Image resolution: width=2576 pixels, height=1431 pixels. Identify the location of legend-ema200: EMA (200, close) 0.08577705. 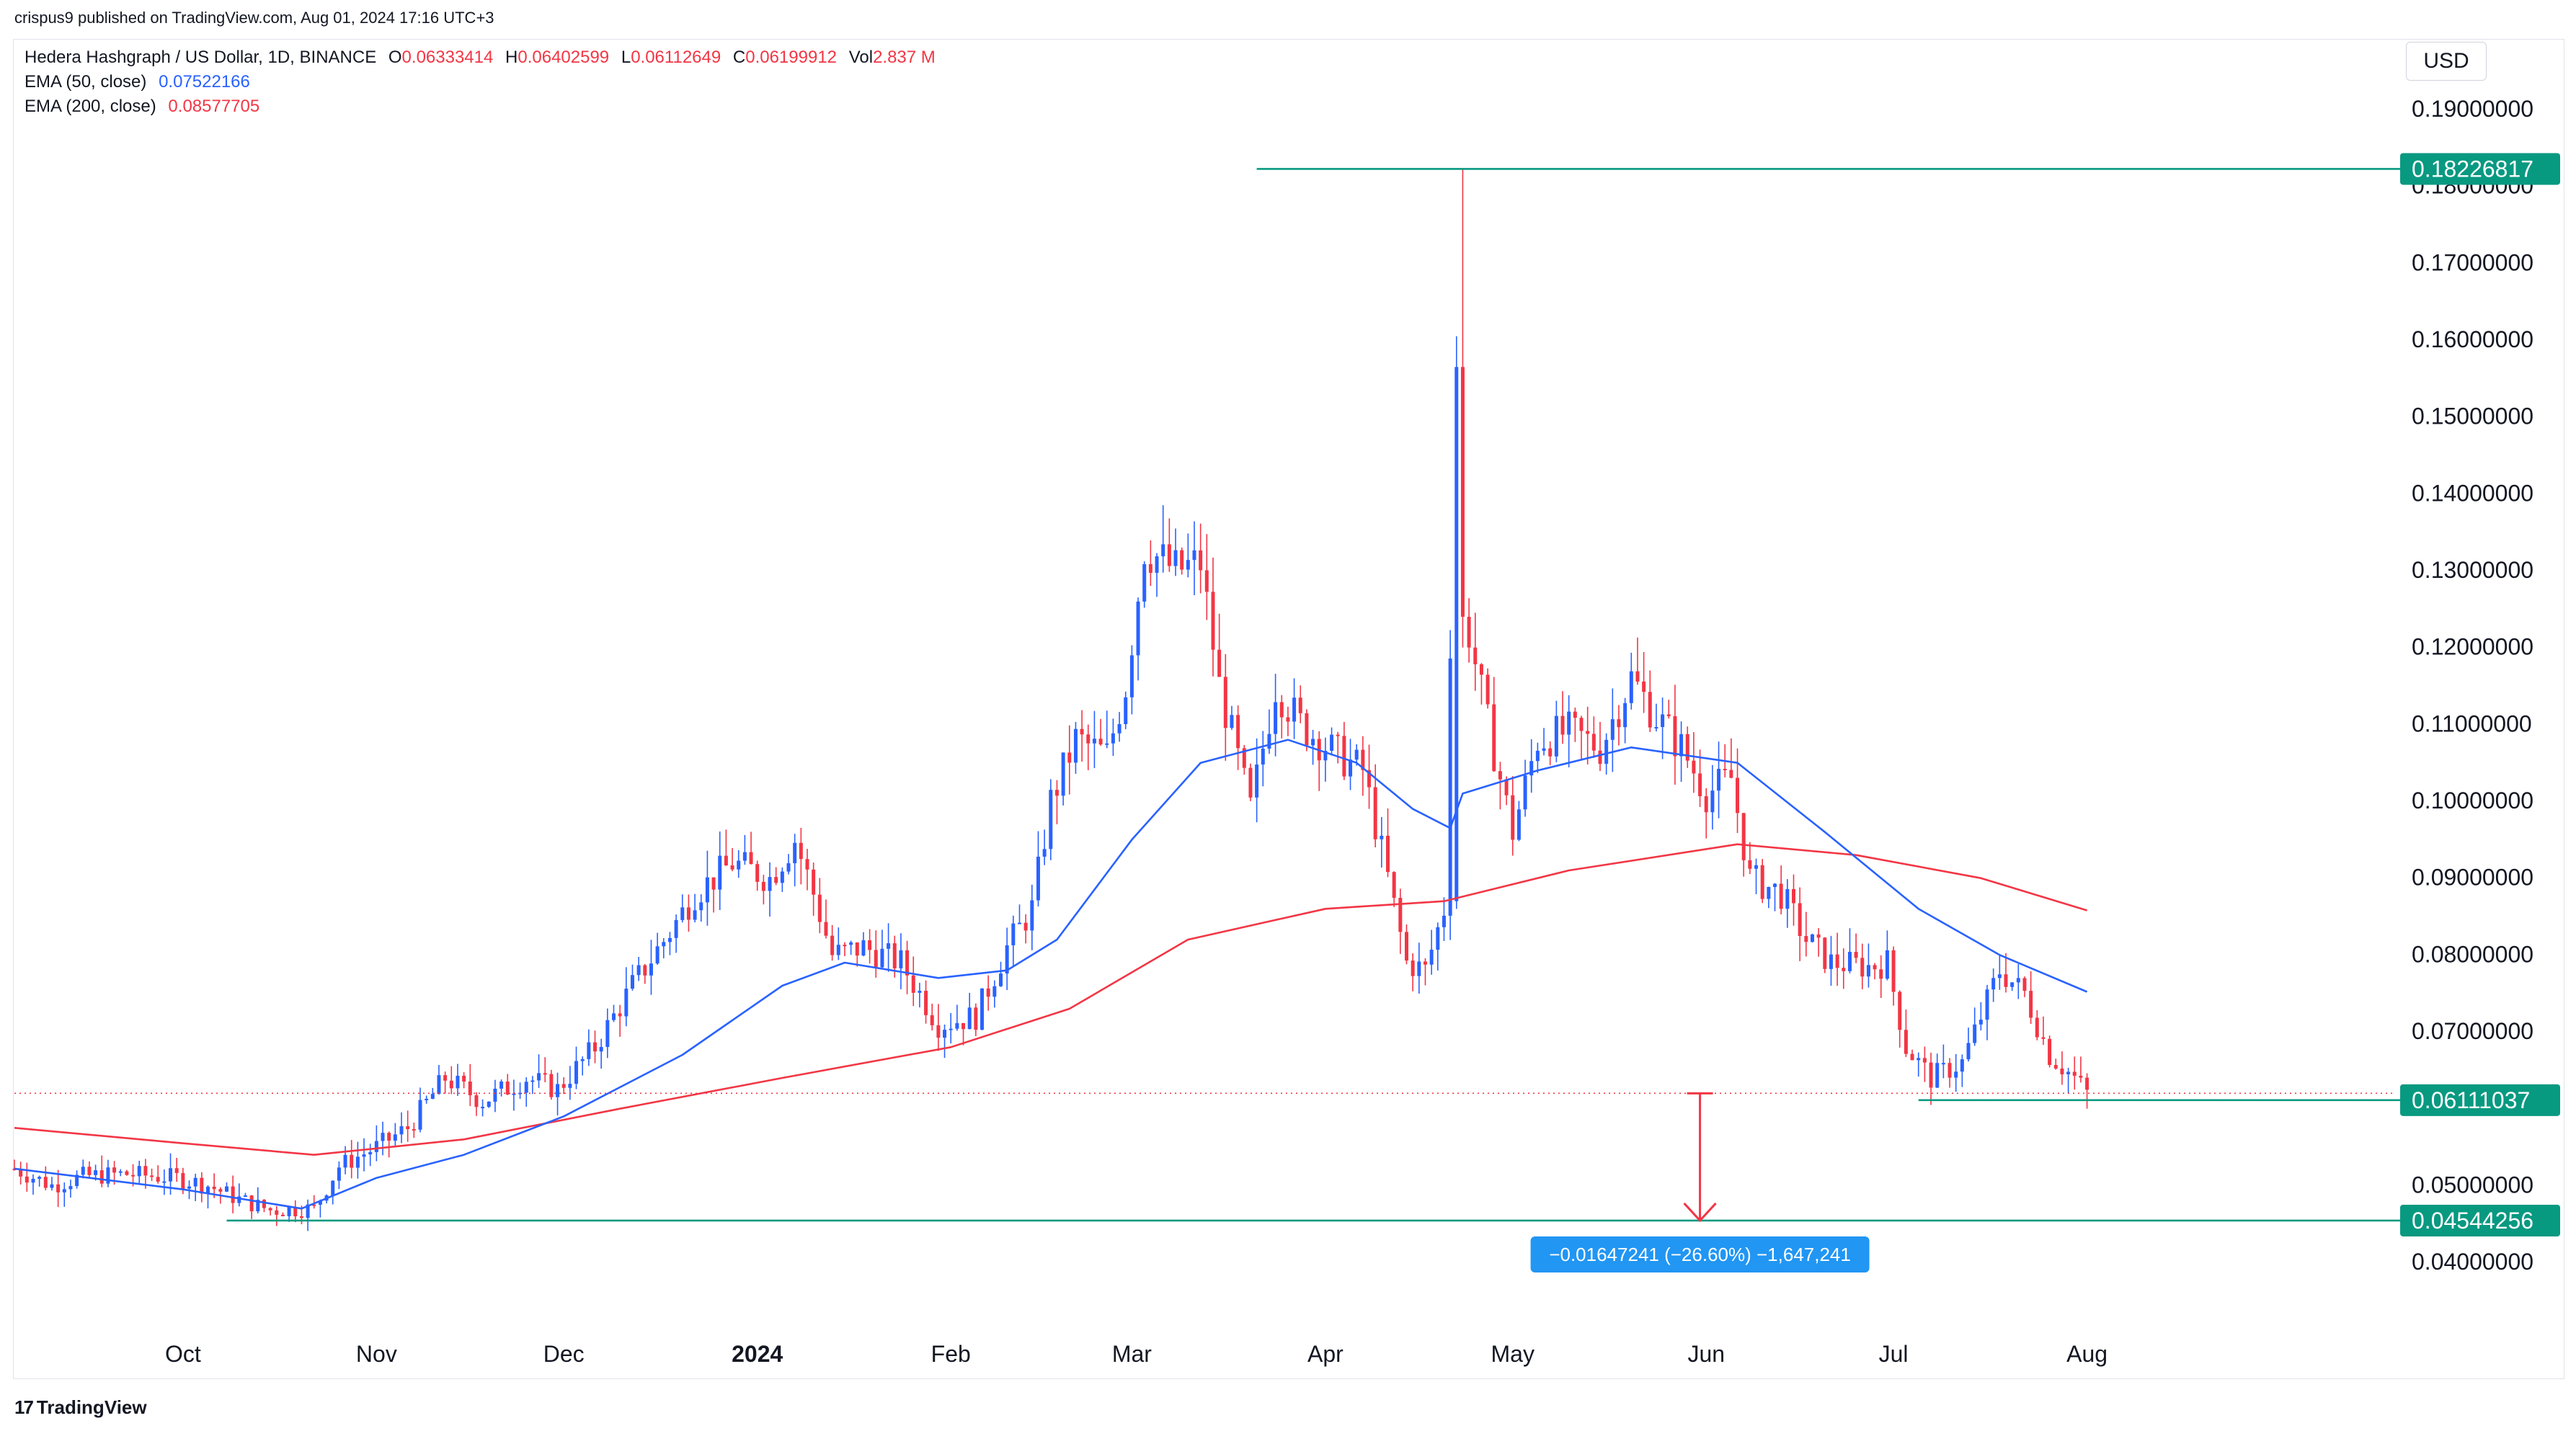
(142, 107).